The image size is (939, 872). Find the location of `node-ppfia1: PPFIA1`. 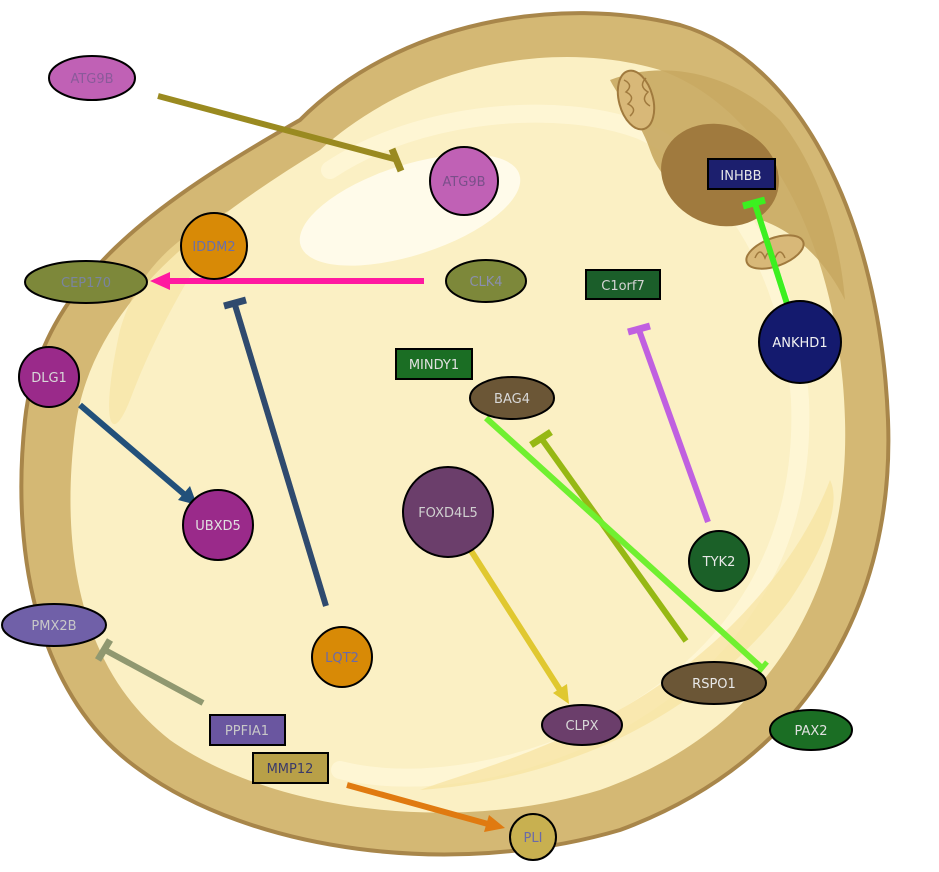

node-ppfia1: PPFIA1 is located at coordinates (247, 730).